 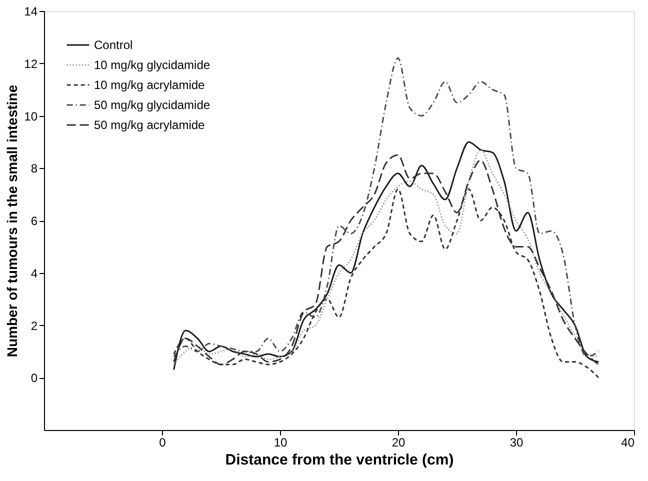 I want to click on legend-label: Control, so click(x=113, y=45).